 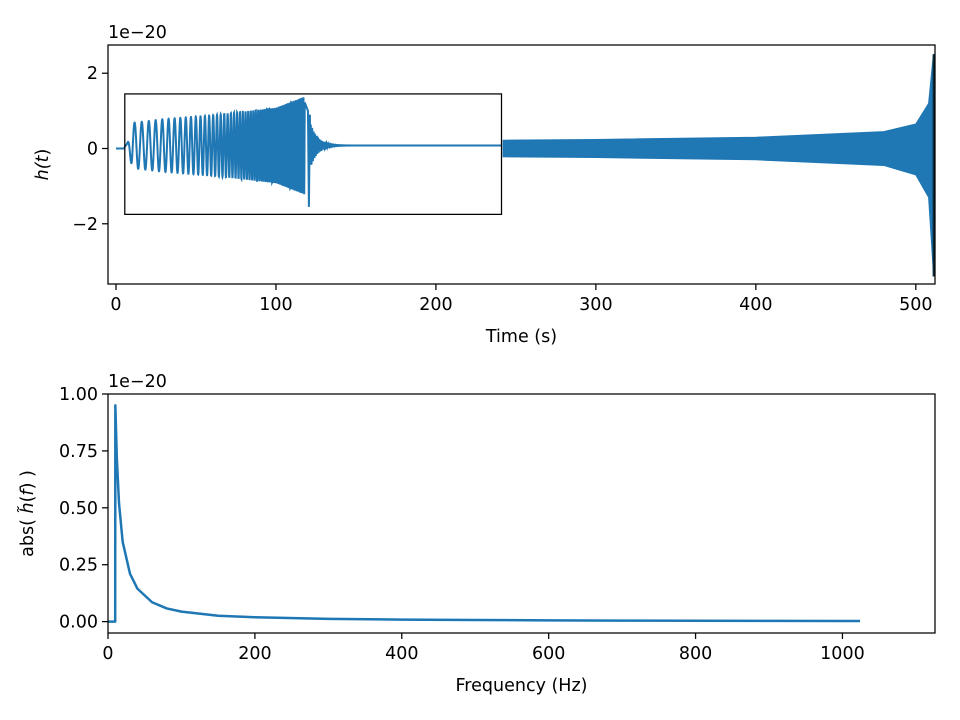 What do you see at coordinates (595, 305) in the screenshot?
I see `x-tick-label: 300` at bounding box center [595, 305].